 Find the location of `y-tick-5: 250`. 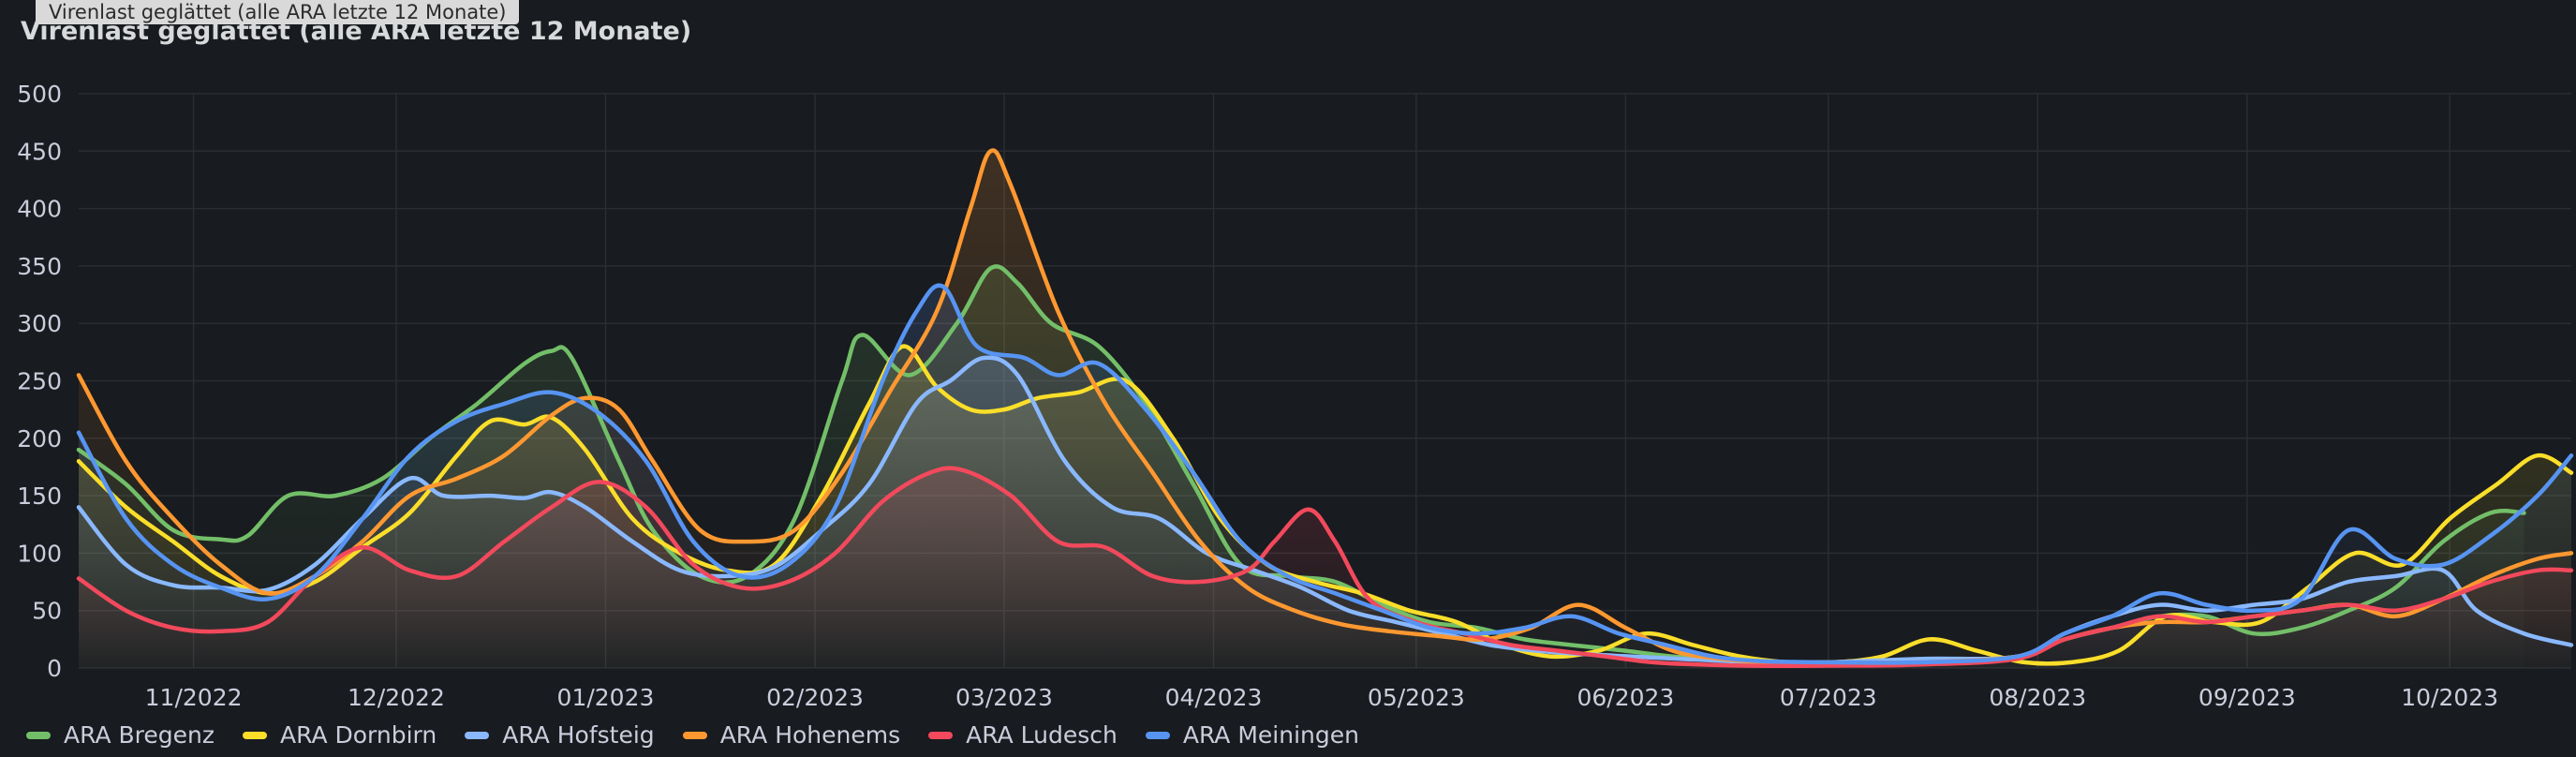

y-tick-5: 250 is located at coordinates (39, 382).